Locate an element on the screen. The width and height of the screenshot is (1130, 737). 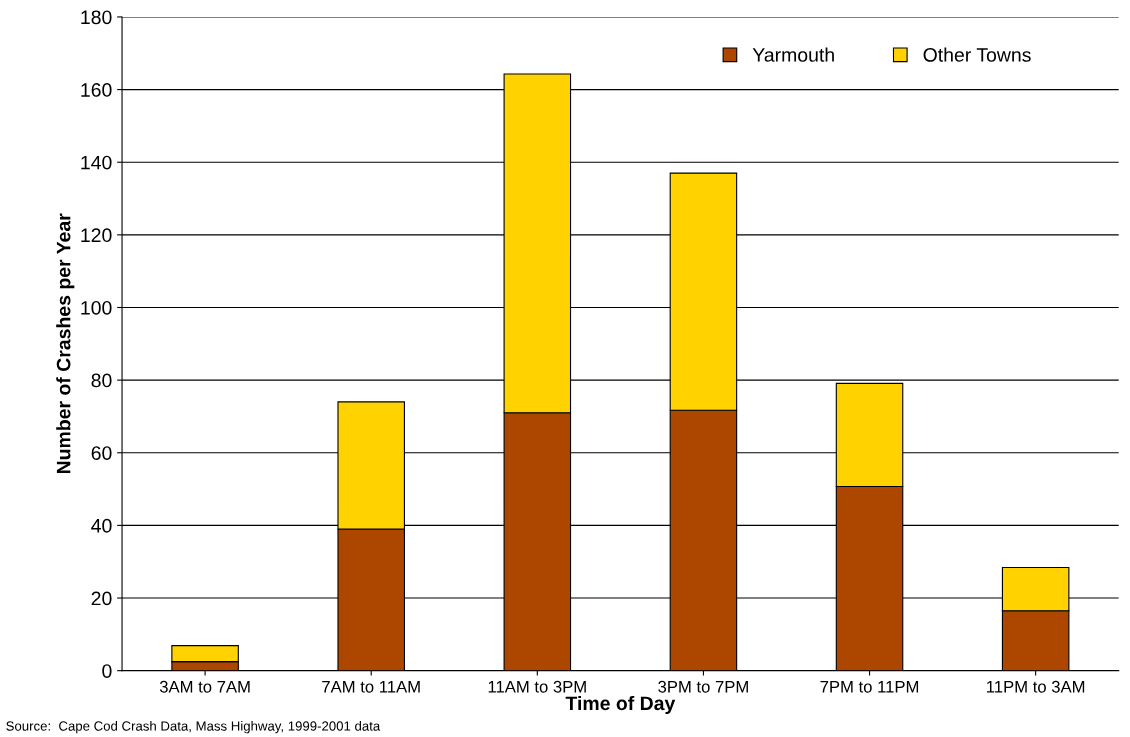
y-tick-label: 20 is located at coordinates (101, 598).